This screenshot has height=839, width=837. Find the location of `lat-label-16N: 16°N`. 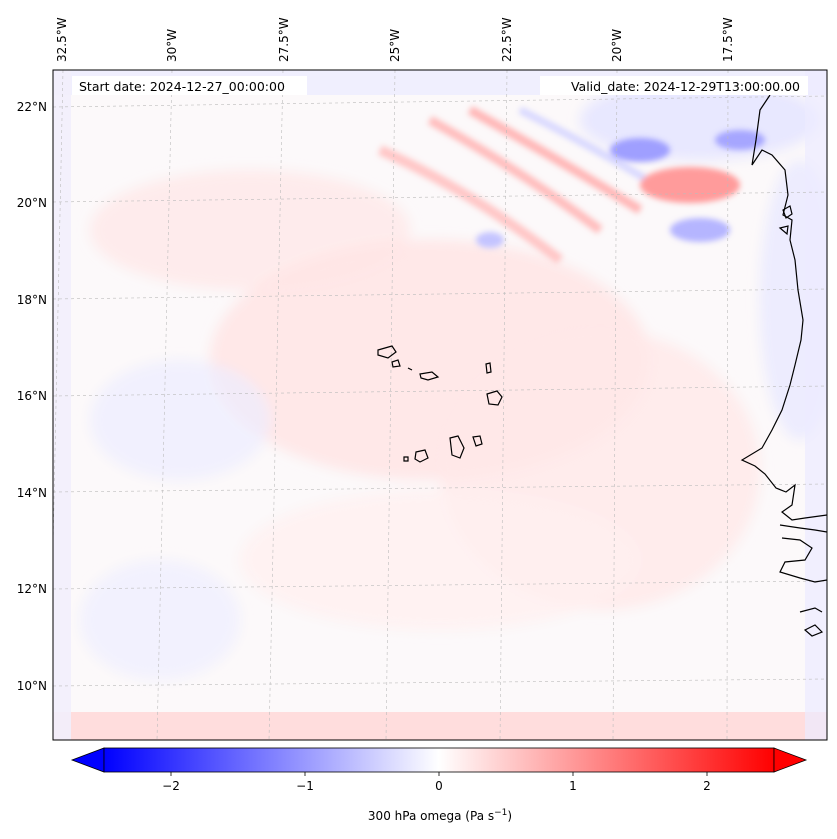

lat-label-16N: 16°N is located at coordinates (32, 396).